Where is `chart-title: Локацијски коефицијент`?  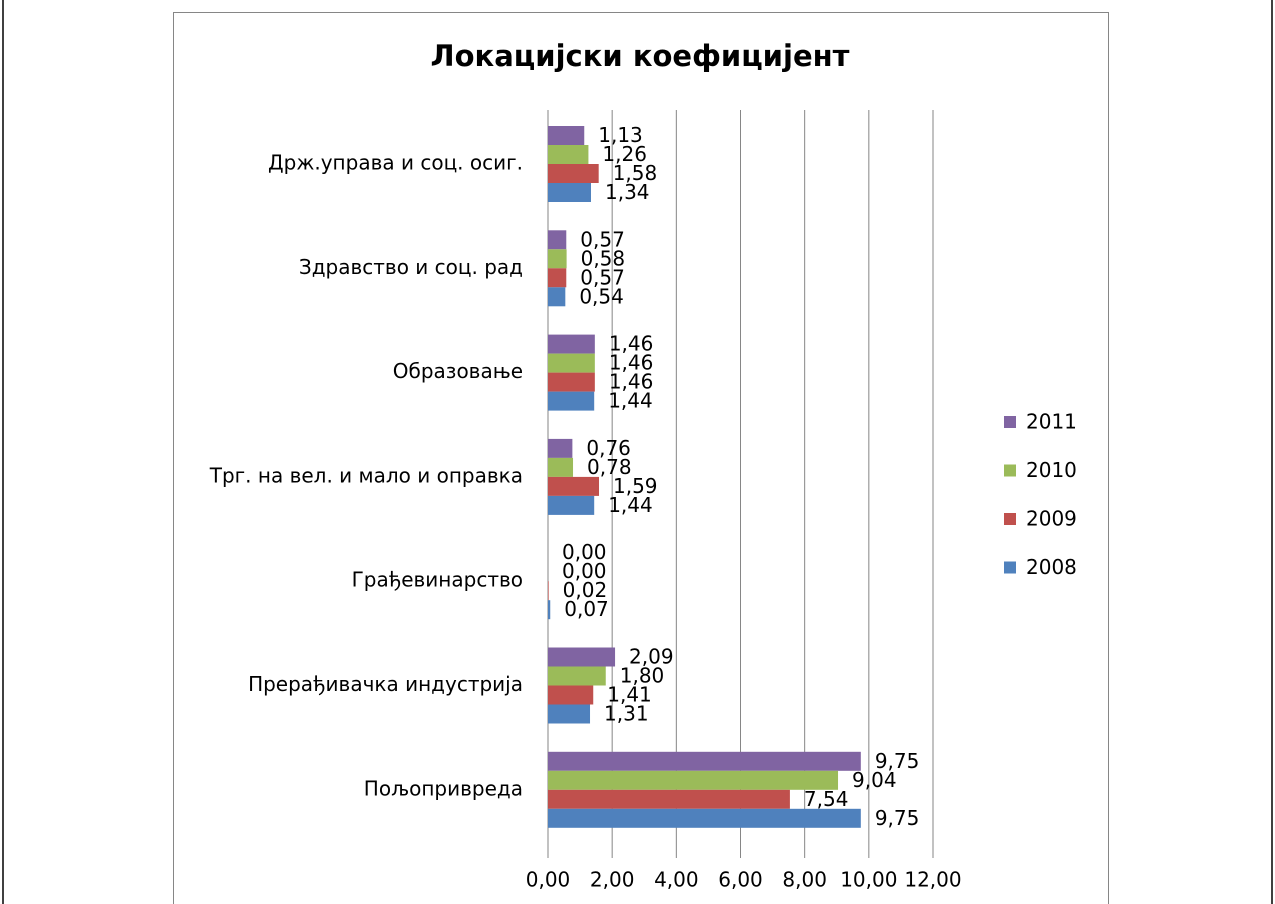
chart-title: Локацијски коефицијент is located at coordinates (640, 56).